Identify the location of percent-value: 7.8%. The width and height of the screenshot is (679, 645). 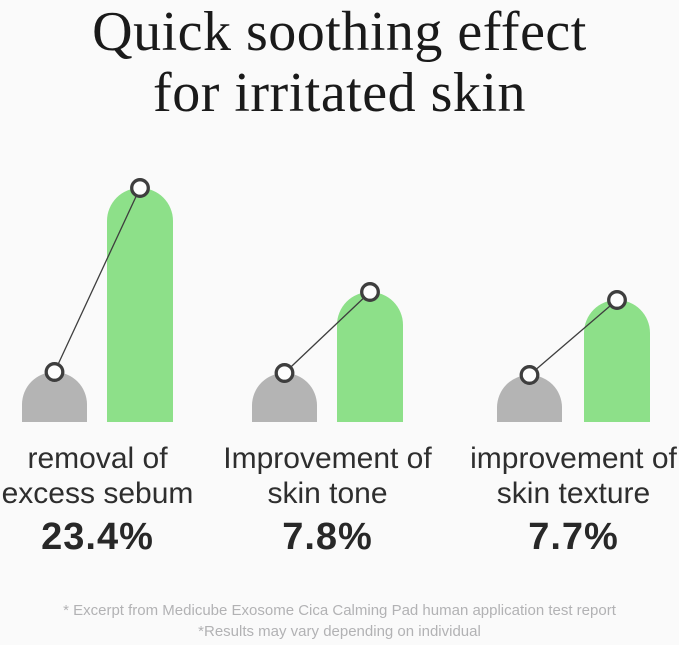
(327, 537).